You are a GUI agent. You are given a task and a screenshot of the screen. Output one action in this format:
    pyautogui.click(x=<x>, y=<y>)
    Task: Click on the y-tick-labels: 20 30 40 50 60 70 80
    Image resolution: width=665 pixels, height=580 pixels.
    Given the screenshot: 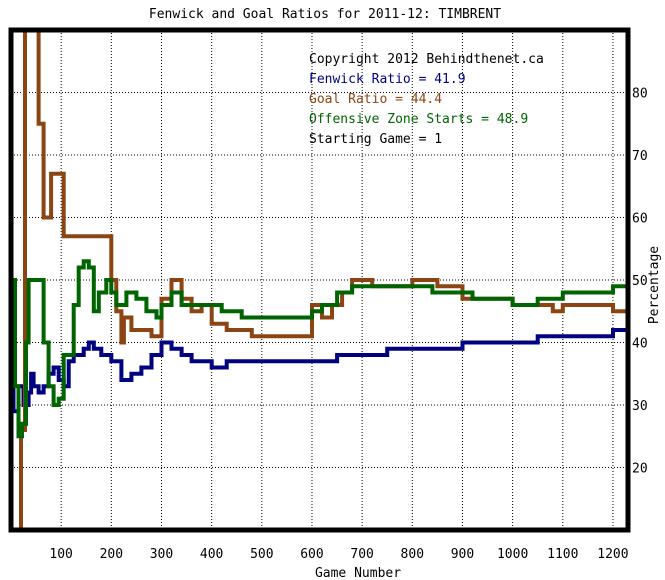 What is the action you would take?
    pyautogui.click(x=640, y=282)
    